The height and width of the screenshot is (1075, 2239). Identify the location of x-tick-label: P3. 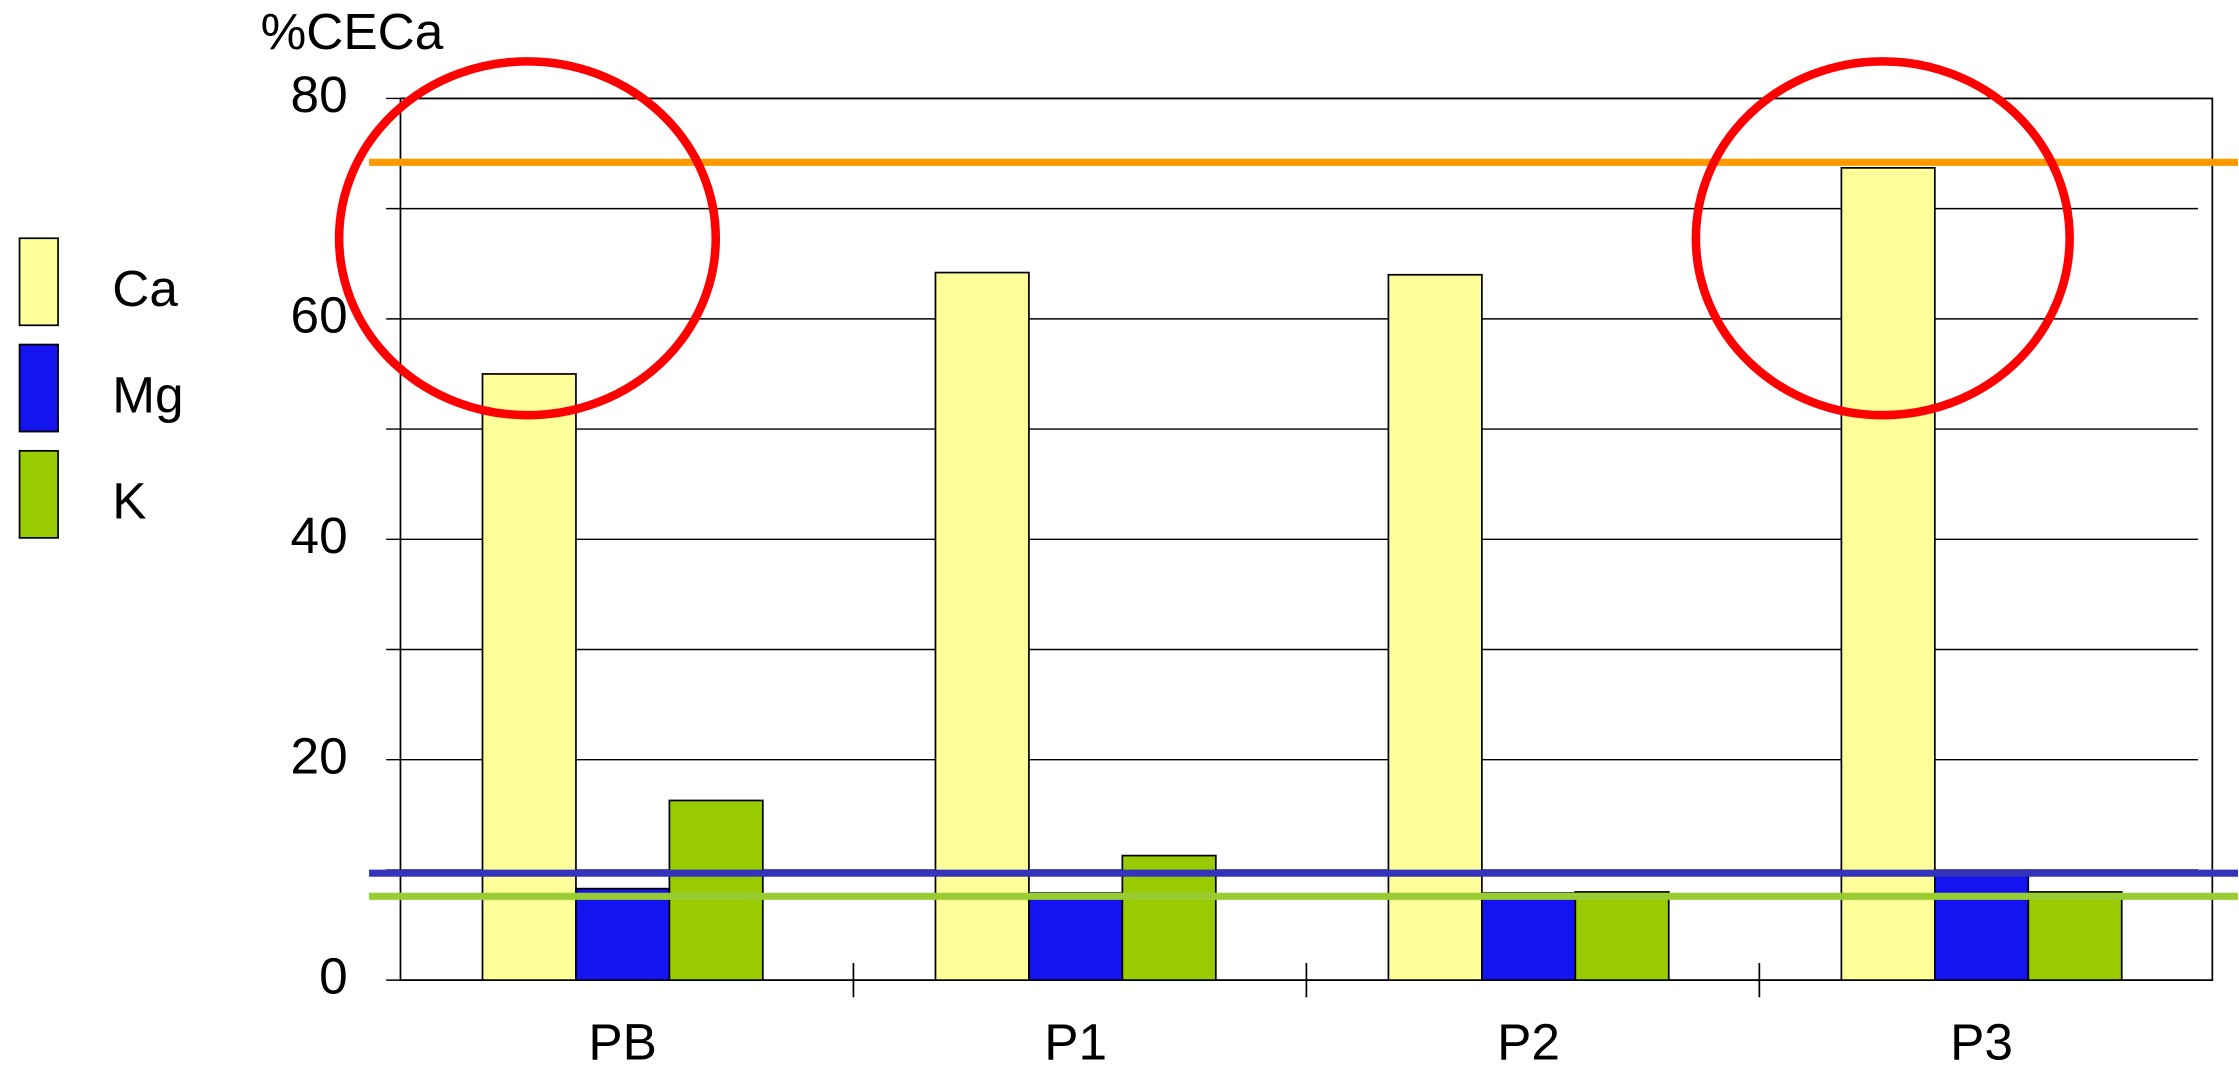
(1981, 1041).